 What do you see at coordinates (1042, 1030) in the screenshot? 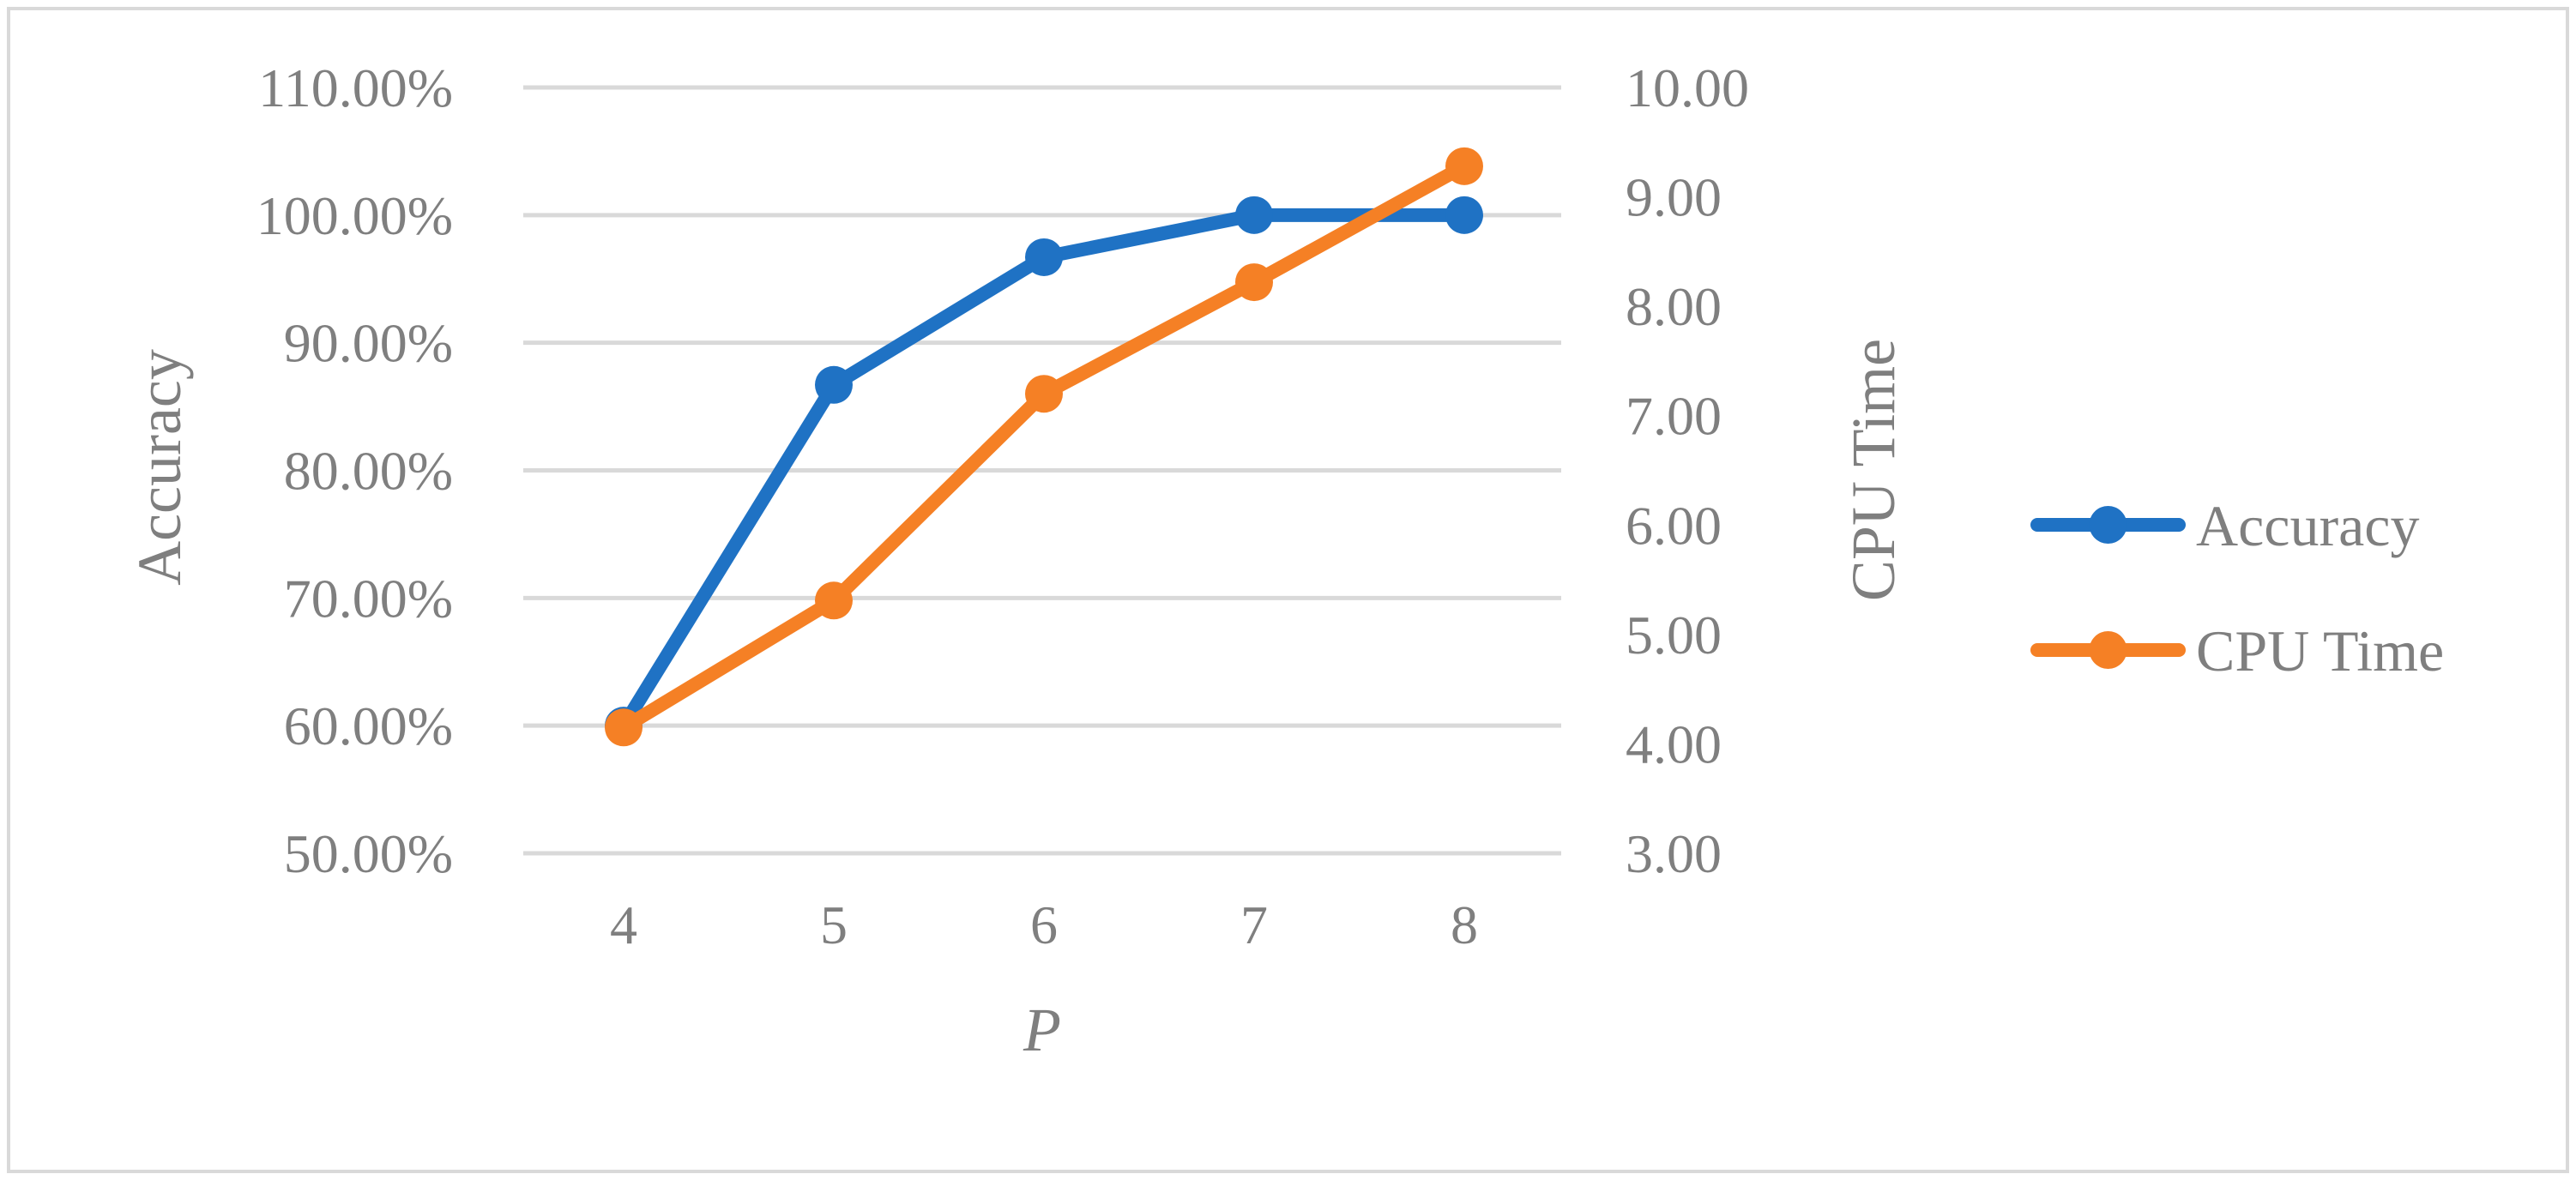
I see `x-axis-title: P` at bounding box center [1042, 1030].